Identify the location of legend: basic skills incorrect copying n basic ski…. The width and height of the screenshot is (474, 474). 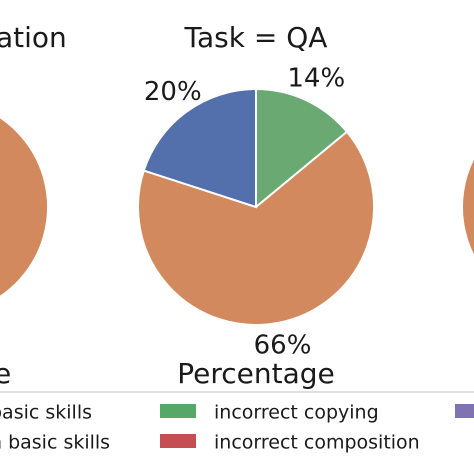
(237, 428).